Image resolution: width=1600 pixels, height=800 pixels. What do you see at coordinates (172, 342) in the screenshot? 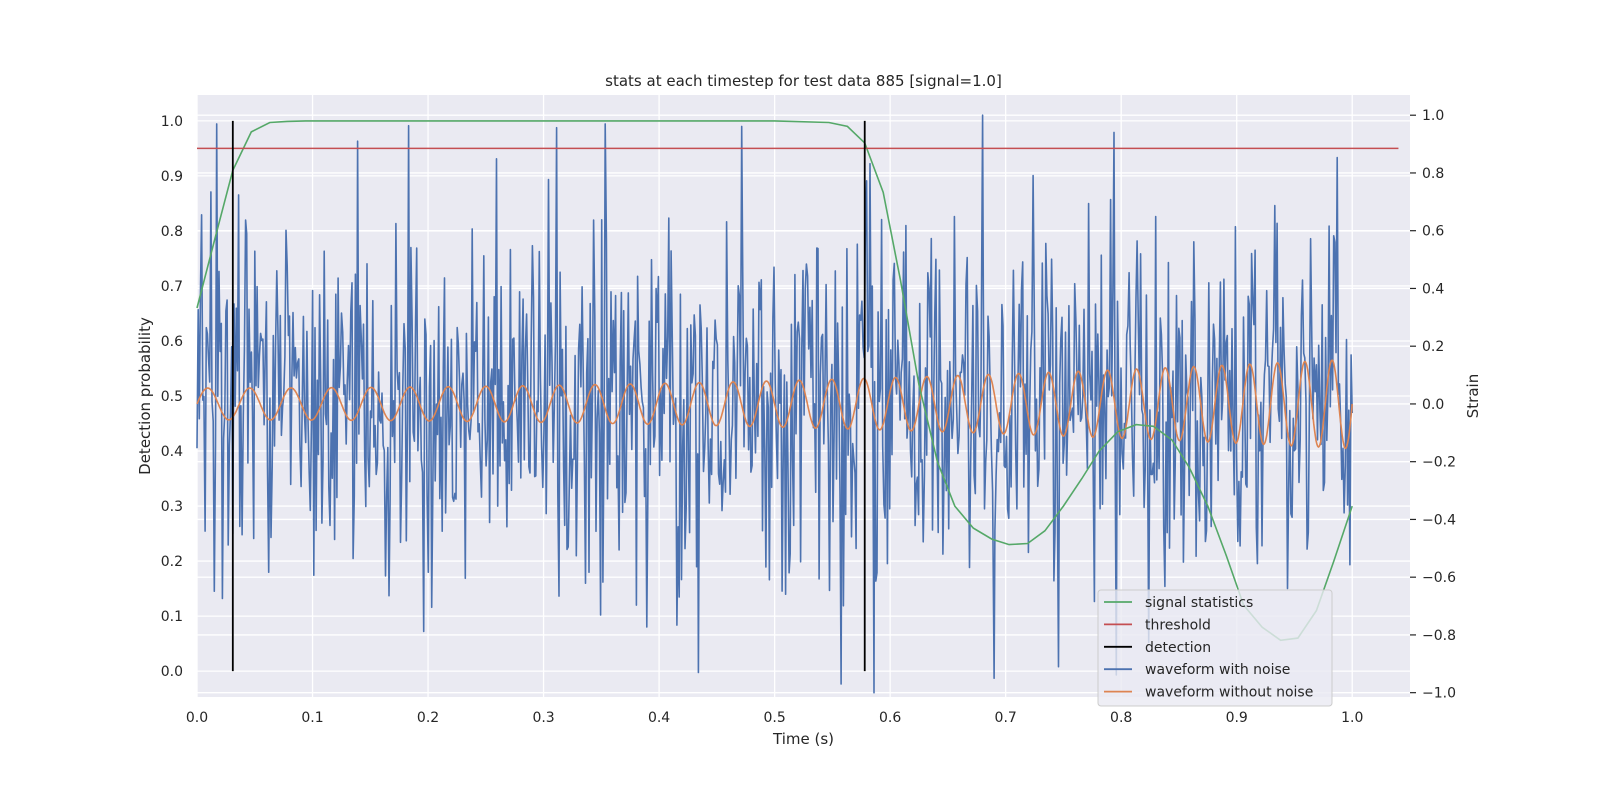
I see `y-tick-label: 0.6` at bounding box center [172, 342].